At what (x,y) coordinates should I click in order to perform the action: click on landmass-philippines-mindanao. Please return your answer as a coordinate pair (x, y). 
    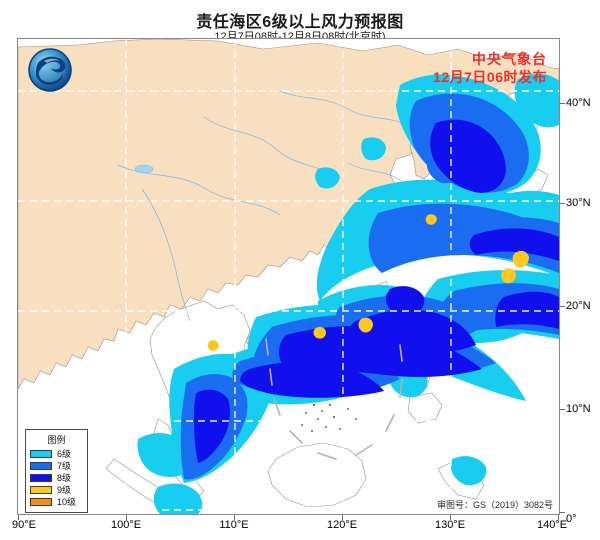
    Looking at the image, I should click on (425, 408).